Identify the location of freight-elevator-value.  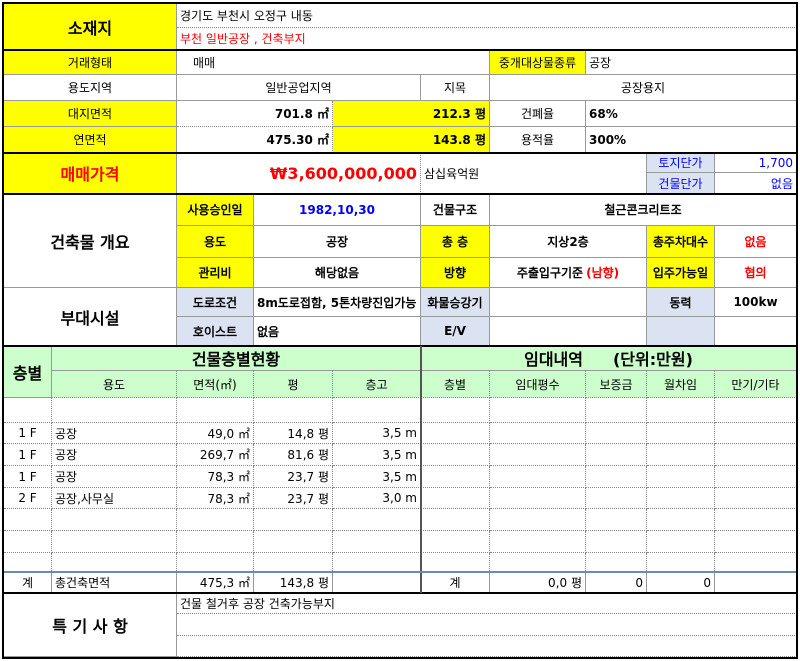
(568, 302).